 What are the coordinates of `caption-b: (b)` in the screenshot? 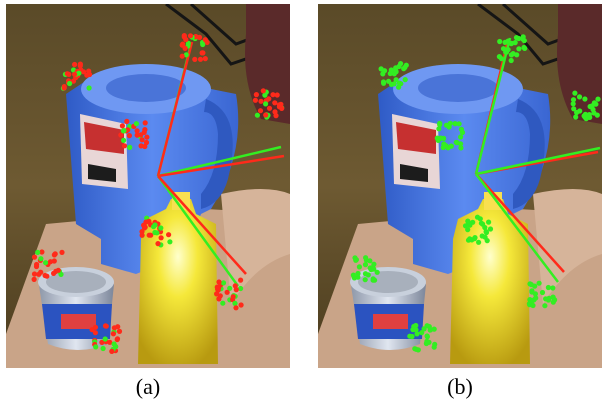 It's located at (460, 386).